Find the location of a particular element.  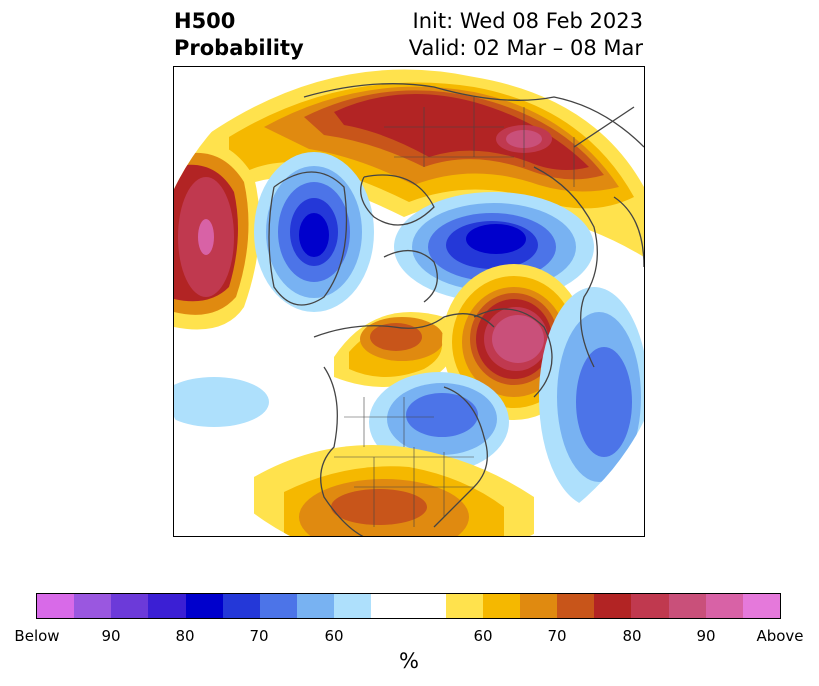

valid-range: Valid: 02 Mar – 08 Mar is located at coordinates (525, 48).